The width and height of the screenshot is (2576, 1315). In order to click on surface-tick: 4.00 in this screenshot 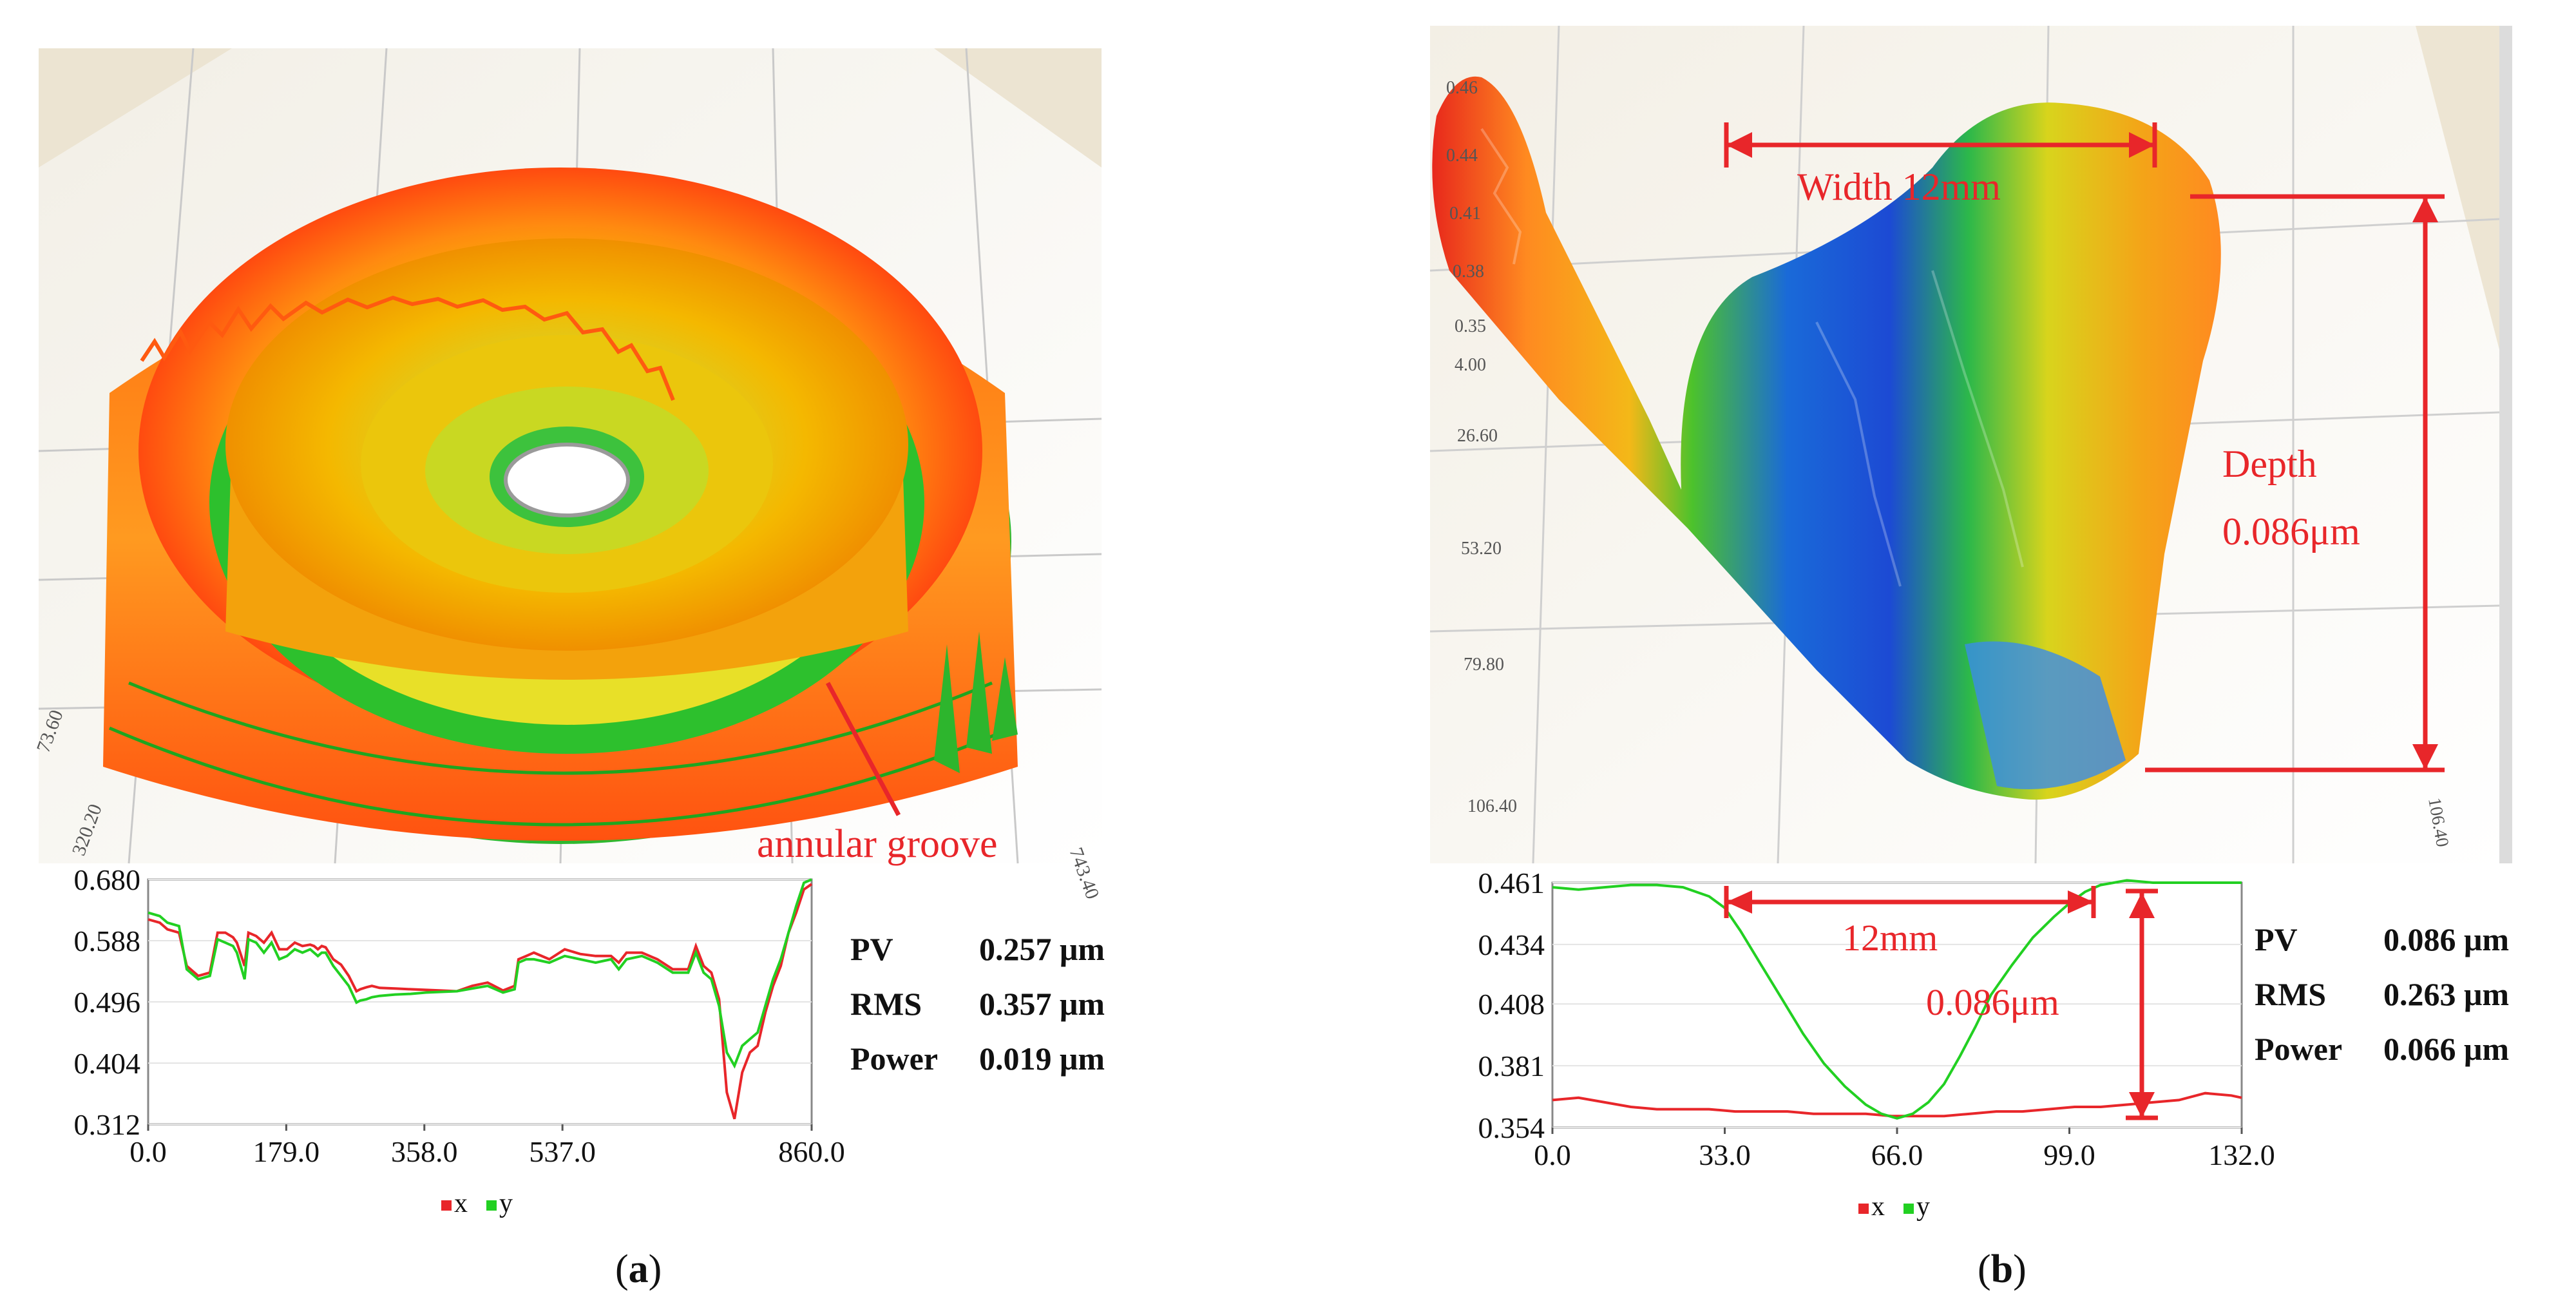, I will do `click(1470, 365)`.